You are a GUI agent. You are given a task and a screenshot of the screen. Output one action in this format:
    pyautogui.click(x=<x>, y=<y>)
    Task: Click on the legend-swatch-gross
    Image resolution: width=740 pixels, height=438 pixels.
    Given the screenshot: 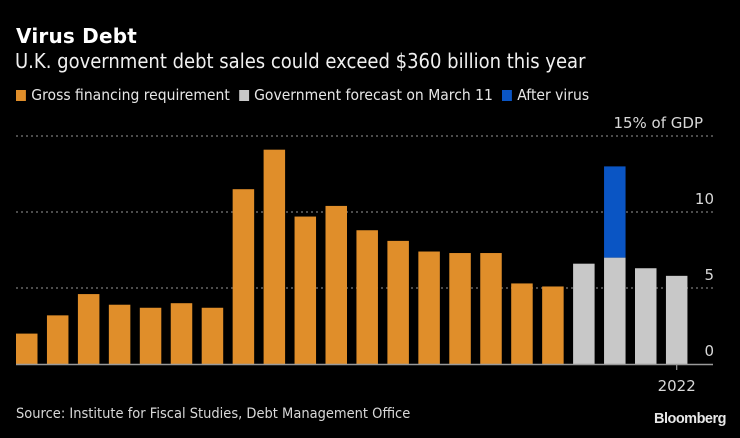 What is the action you would take?
    pyautogui.click(x=21, y=95)
    